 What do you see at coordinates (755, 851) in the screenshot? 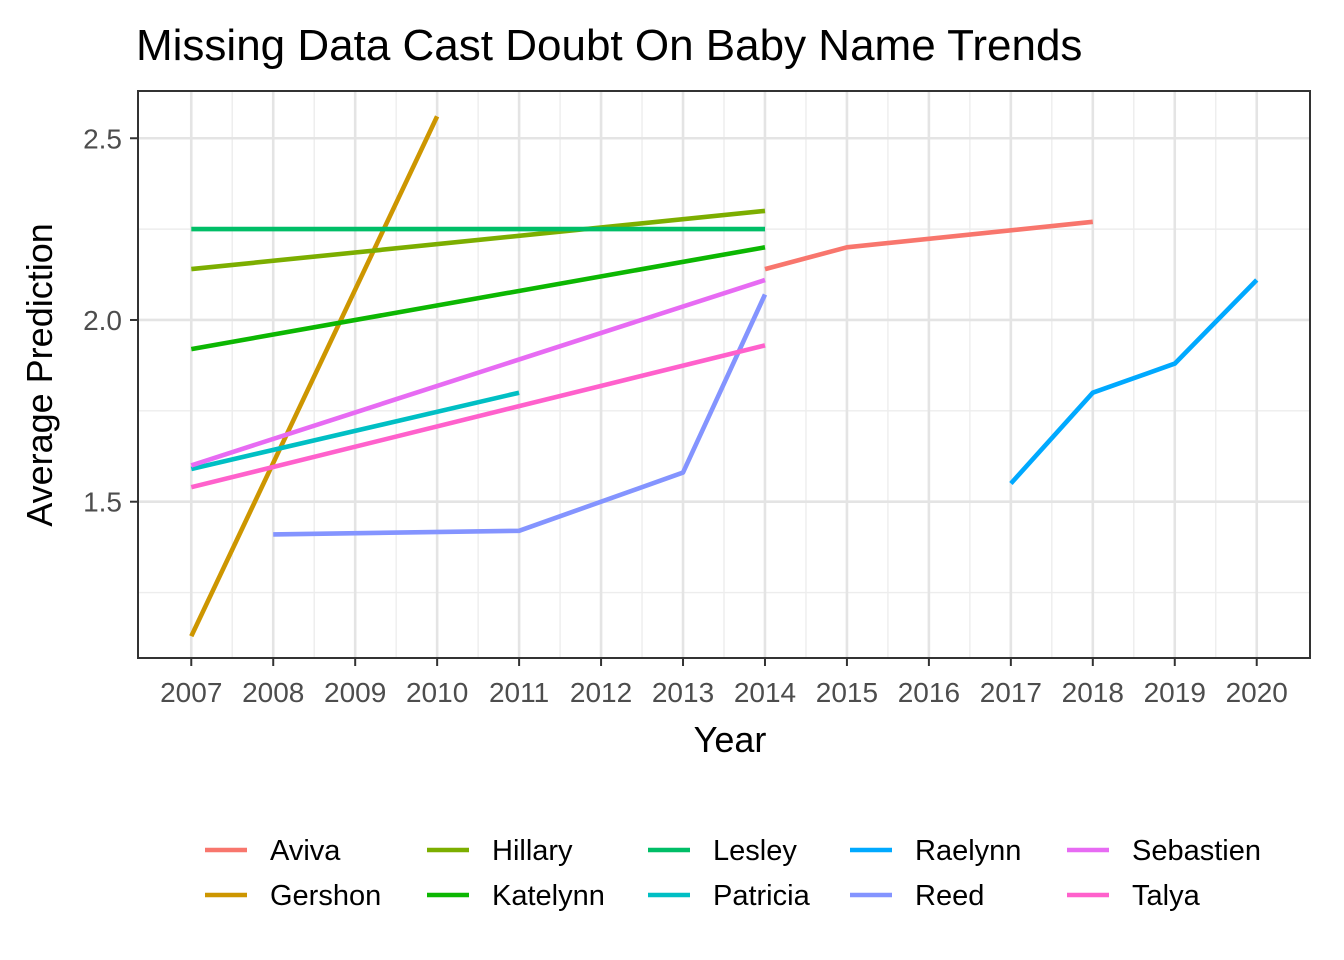
I see `legend-label: Lesley` at bounding box center [755, 851].